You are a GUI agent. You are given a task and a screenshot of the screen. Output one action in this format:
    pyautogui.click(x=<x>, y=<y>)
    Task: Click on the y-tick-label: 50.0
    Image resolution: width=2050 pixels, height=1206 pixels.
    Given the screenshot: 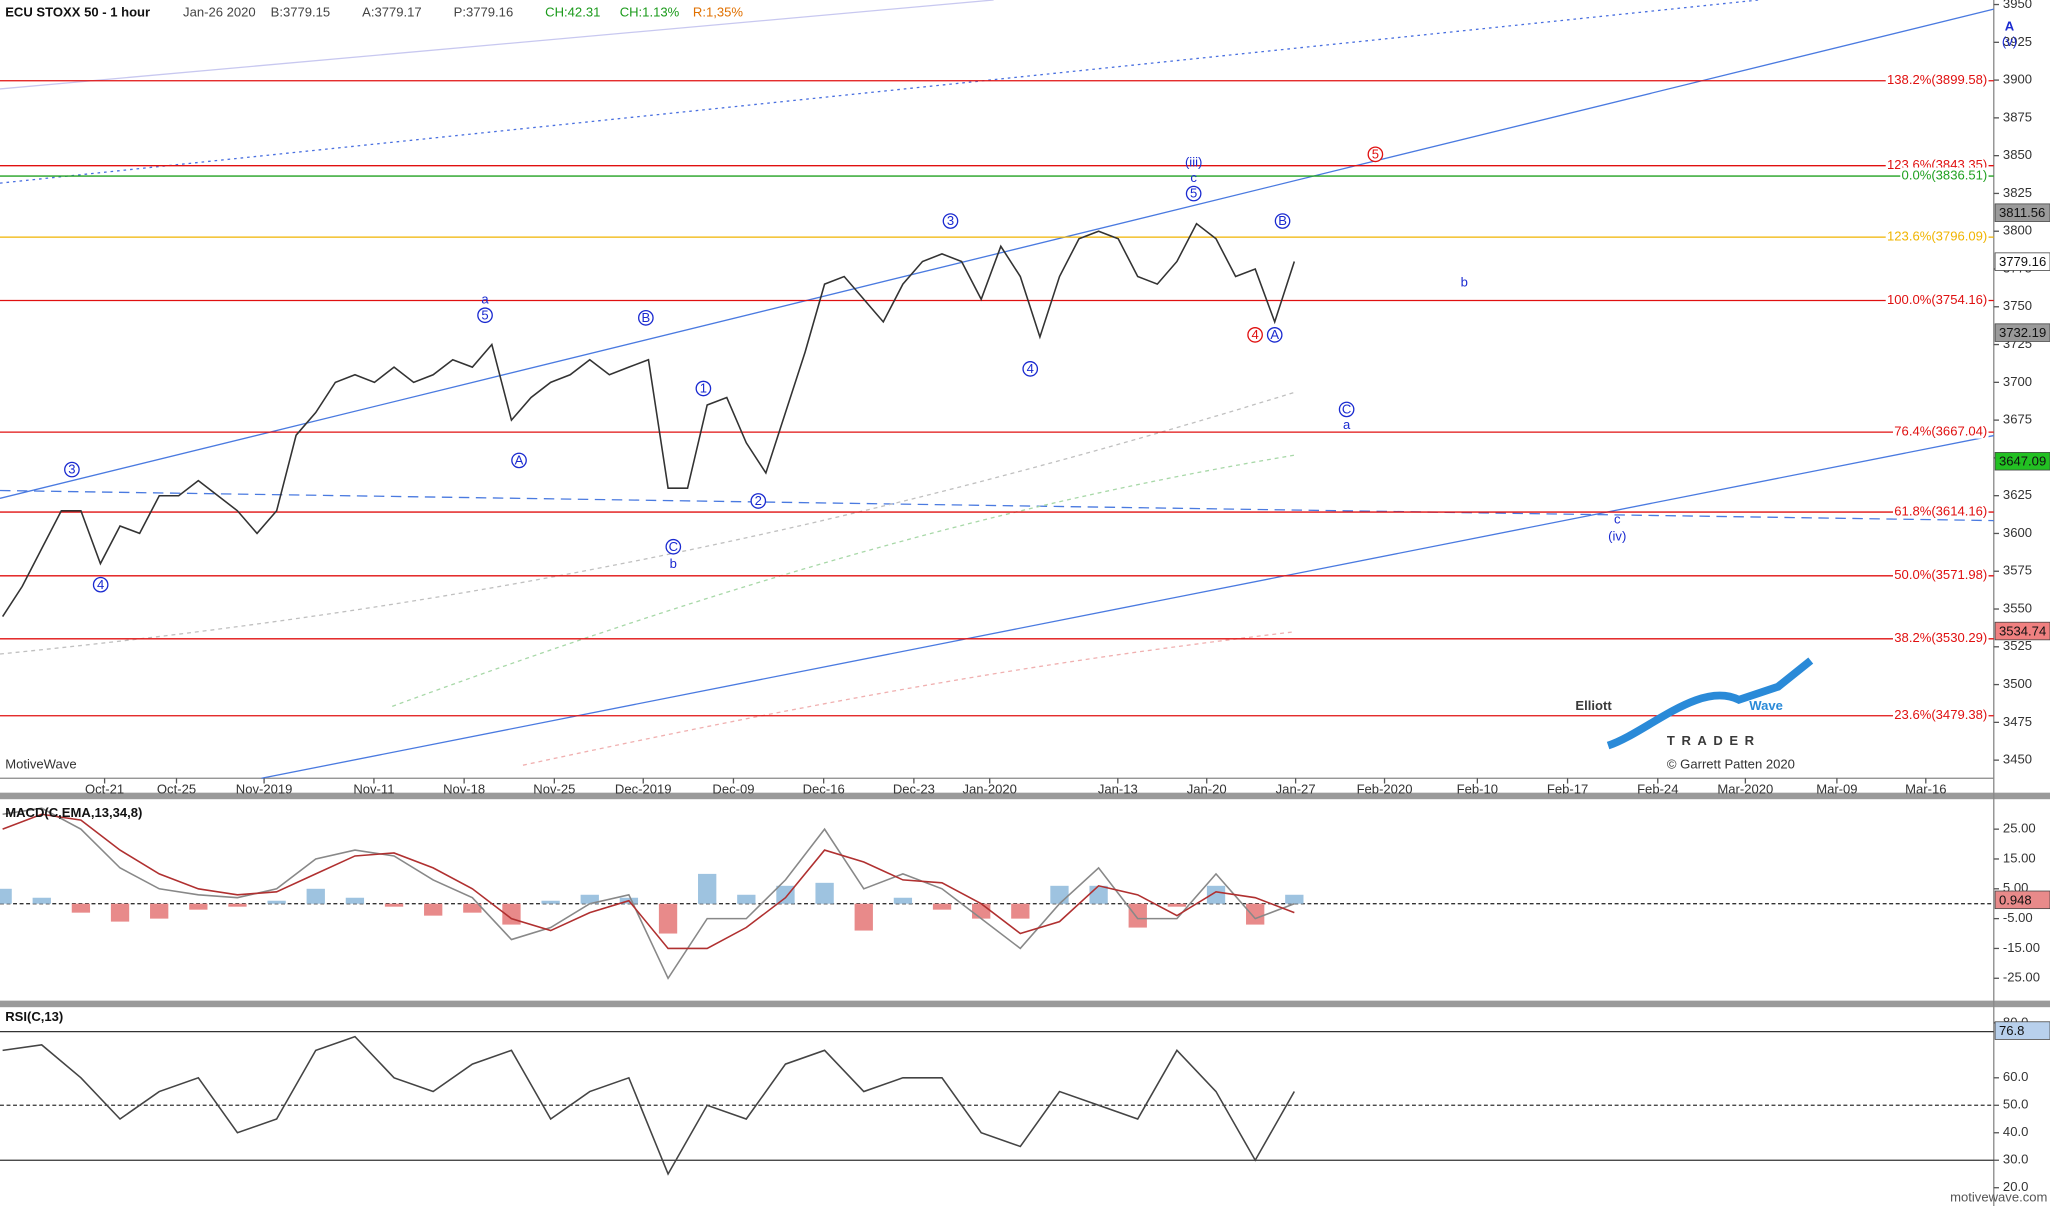 What is the action you would take?
    pyautogui.click(x=2015, y=1104)
    